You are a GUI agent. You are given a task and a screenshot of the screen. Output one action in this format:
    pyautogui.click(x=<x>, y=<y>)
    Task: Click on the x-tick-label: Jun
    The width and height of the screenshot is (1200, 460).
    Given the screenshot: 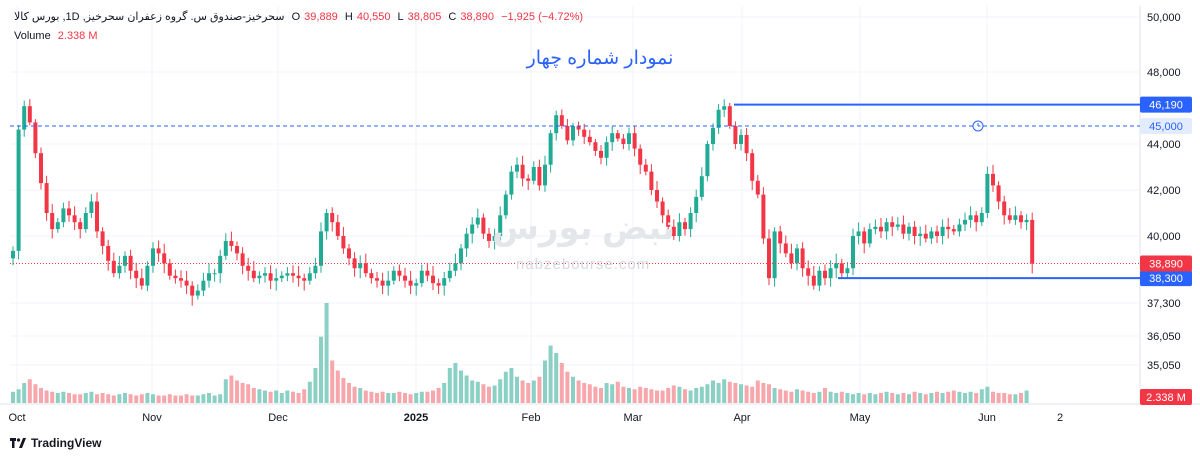 What is the action you would take?
    pyautogui.click(x=987, y=418)
    